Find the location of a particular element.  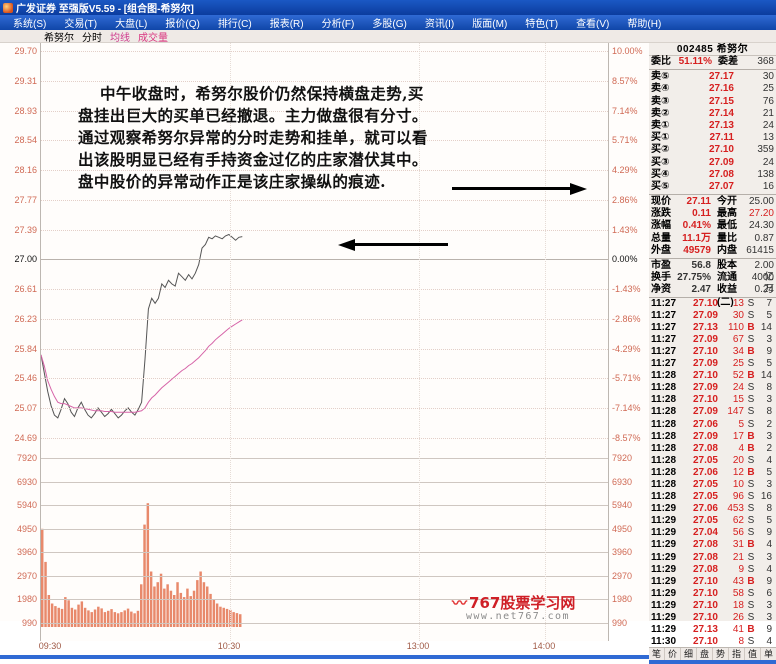

tick-row: 11:28 27.09 24 S 8 is located at coordinates (712, 388).